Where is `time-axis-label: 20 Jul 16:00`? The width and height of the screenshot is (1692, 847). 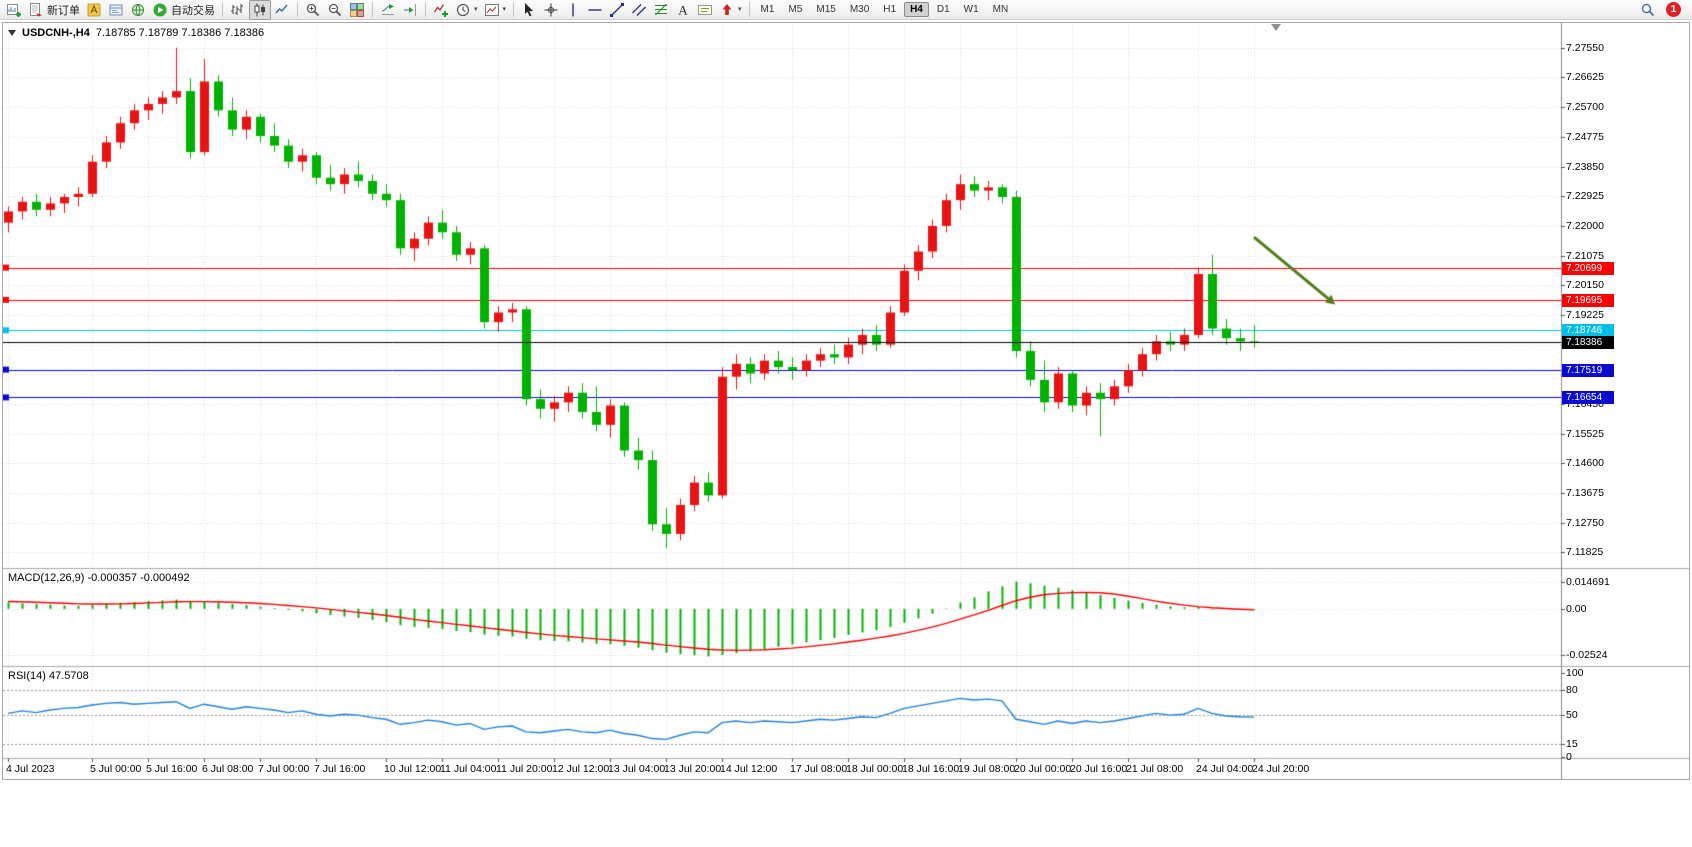
time-axis-label: 20 Jul 16:00 is located at coordinates (1099, 769).